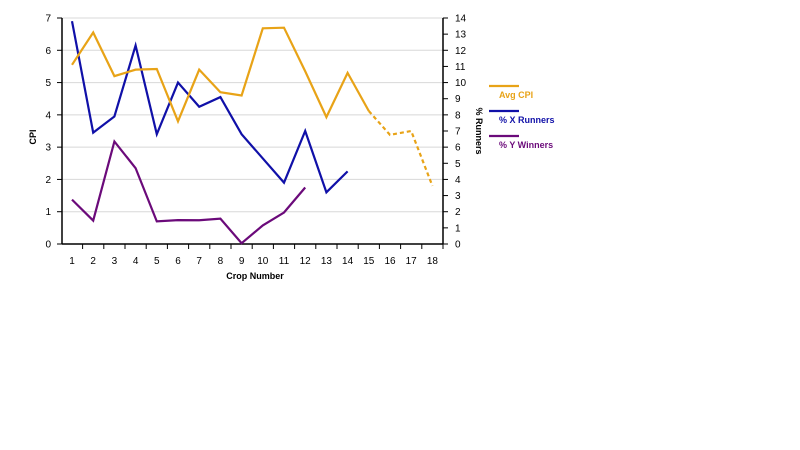  I want to click on x-tick-label-4: 5, so click(157, 261).